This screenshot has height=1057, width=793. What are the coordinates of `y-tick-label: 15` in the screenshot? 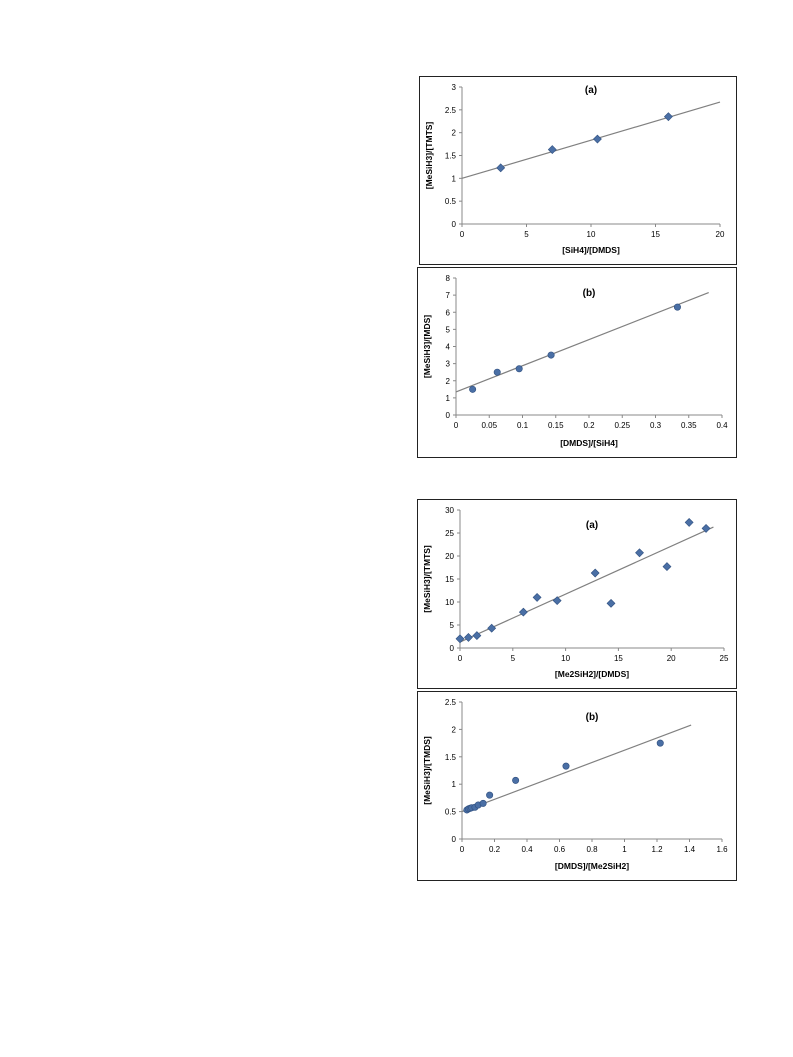 It's located at (449, 579).